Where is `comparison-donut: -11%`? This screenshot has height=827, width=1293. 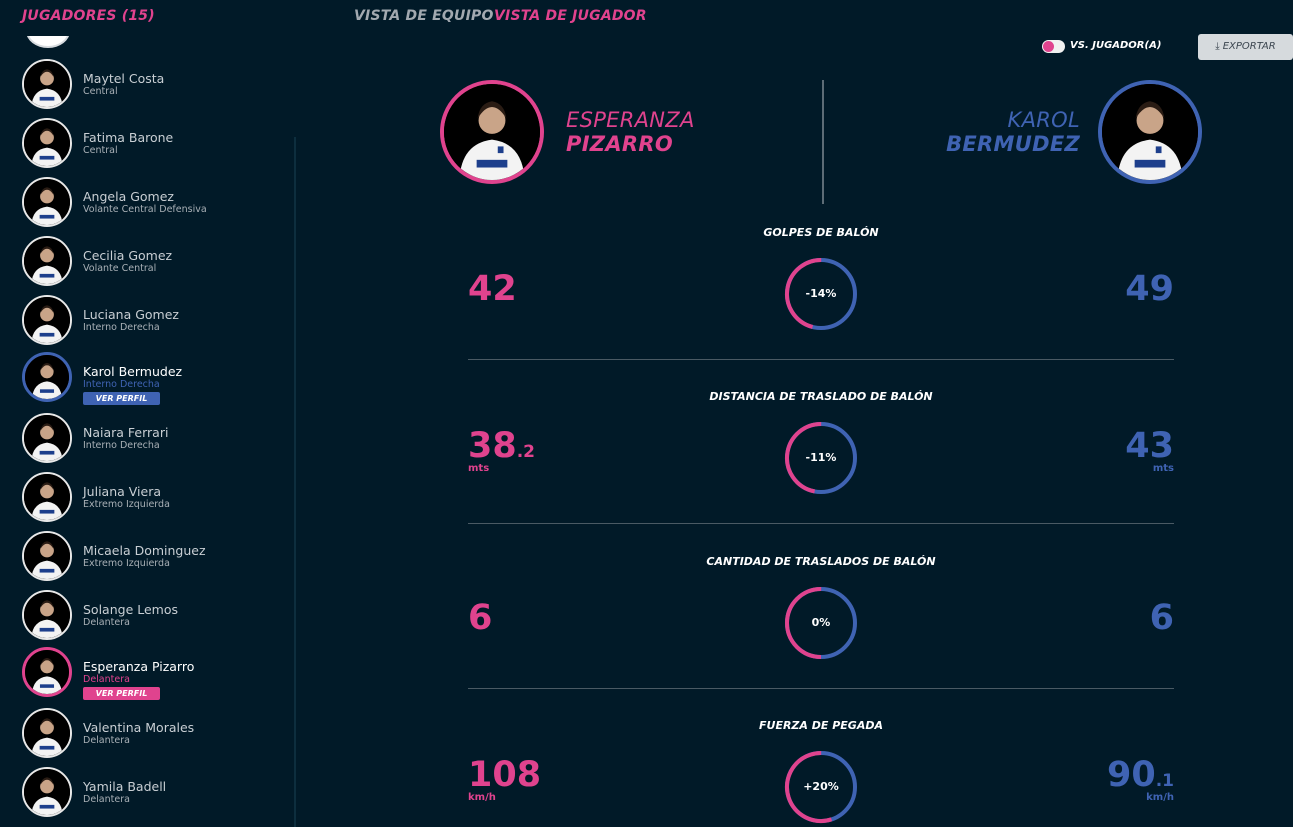 comparison-donut: -11% is located at coordinates (821, 458).